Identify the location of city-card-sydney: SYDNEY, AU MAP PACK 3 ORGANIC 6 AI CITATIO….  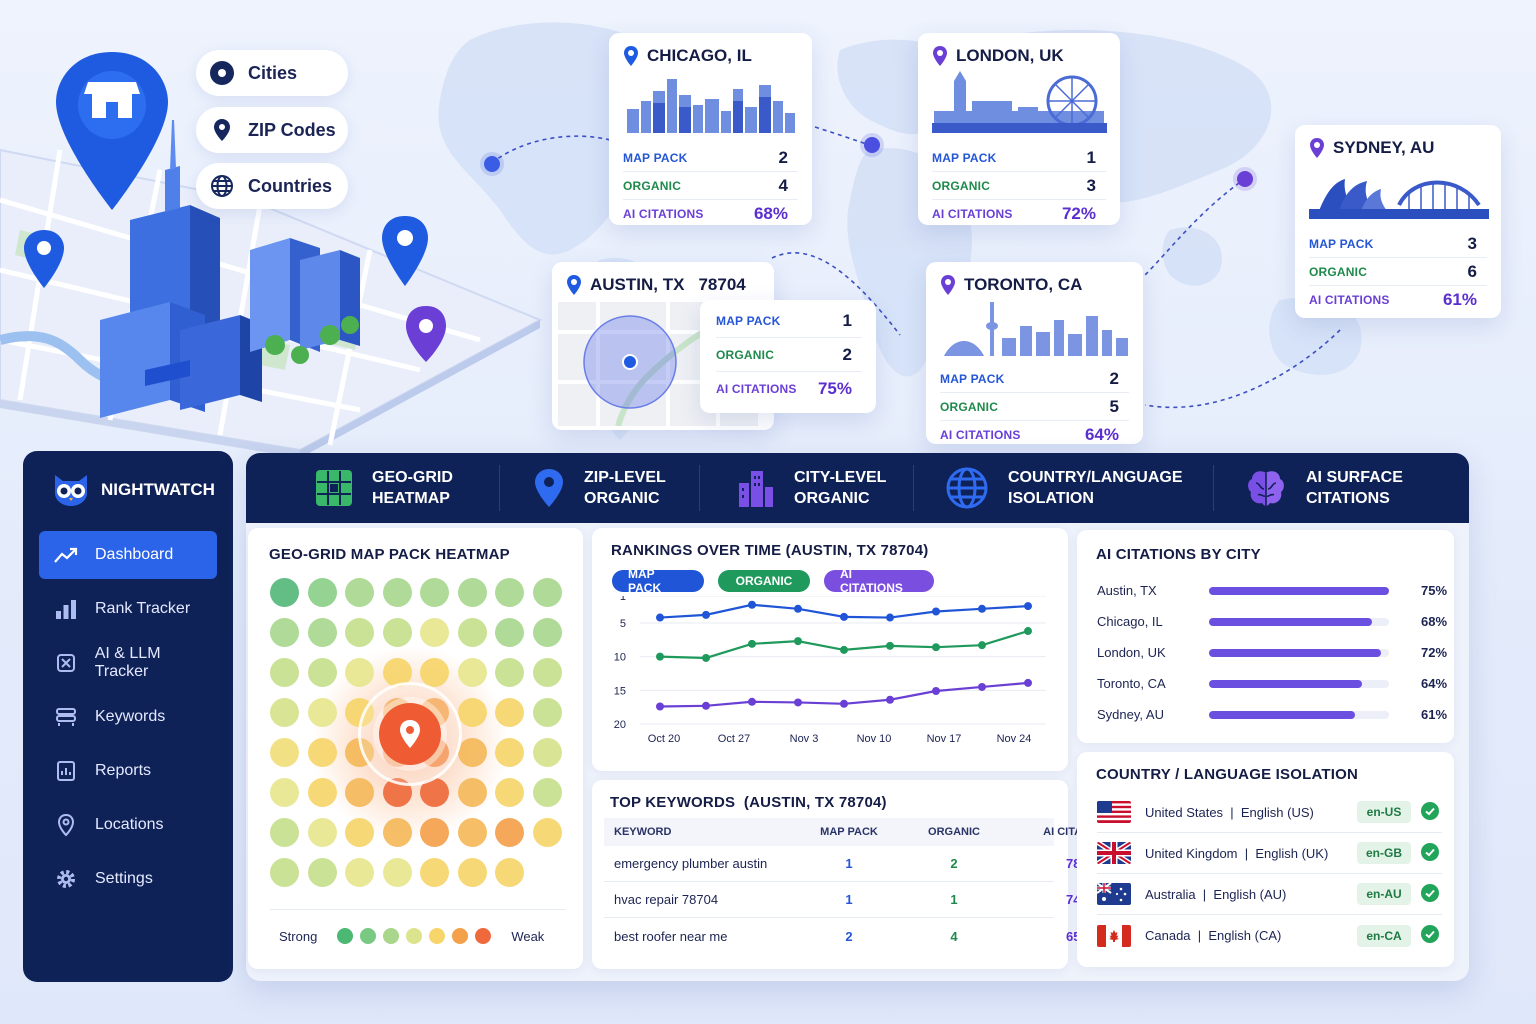
(1398, 221).